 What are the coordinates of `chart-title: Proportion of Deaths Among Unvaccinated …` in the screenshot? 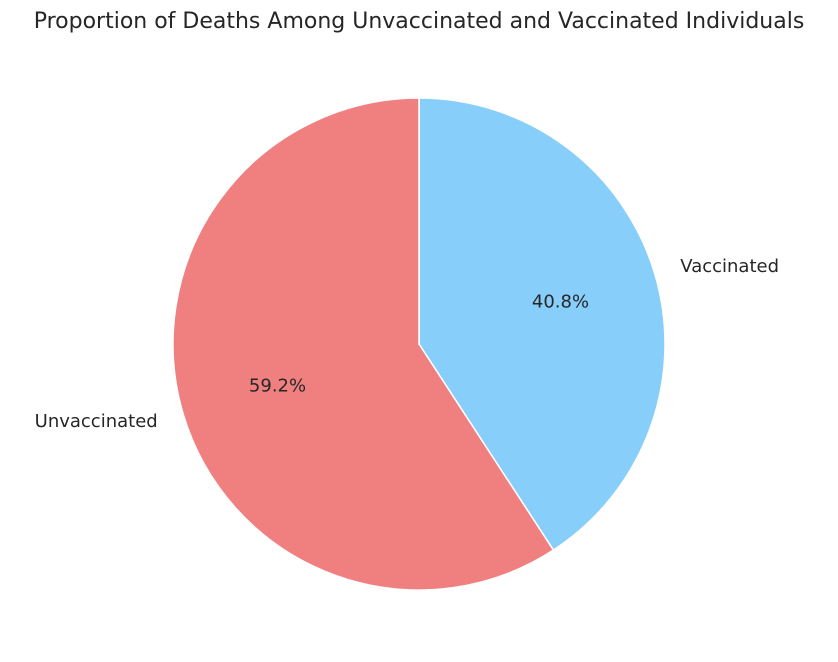 It's located at (419, 21).